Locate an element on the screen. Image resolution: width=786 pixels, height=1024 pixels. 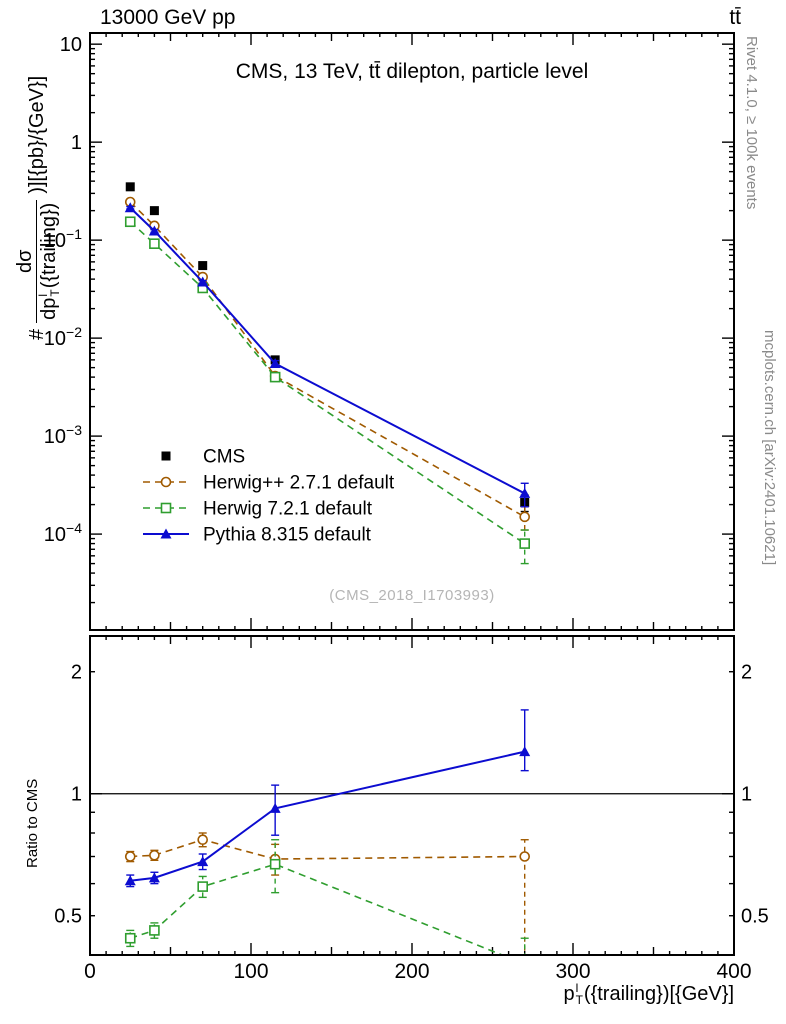
xlabel-sub: T is located at coordinates (579, 1000).